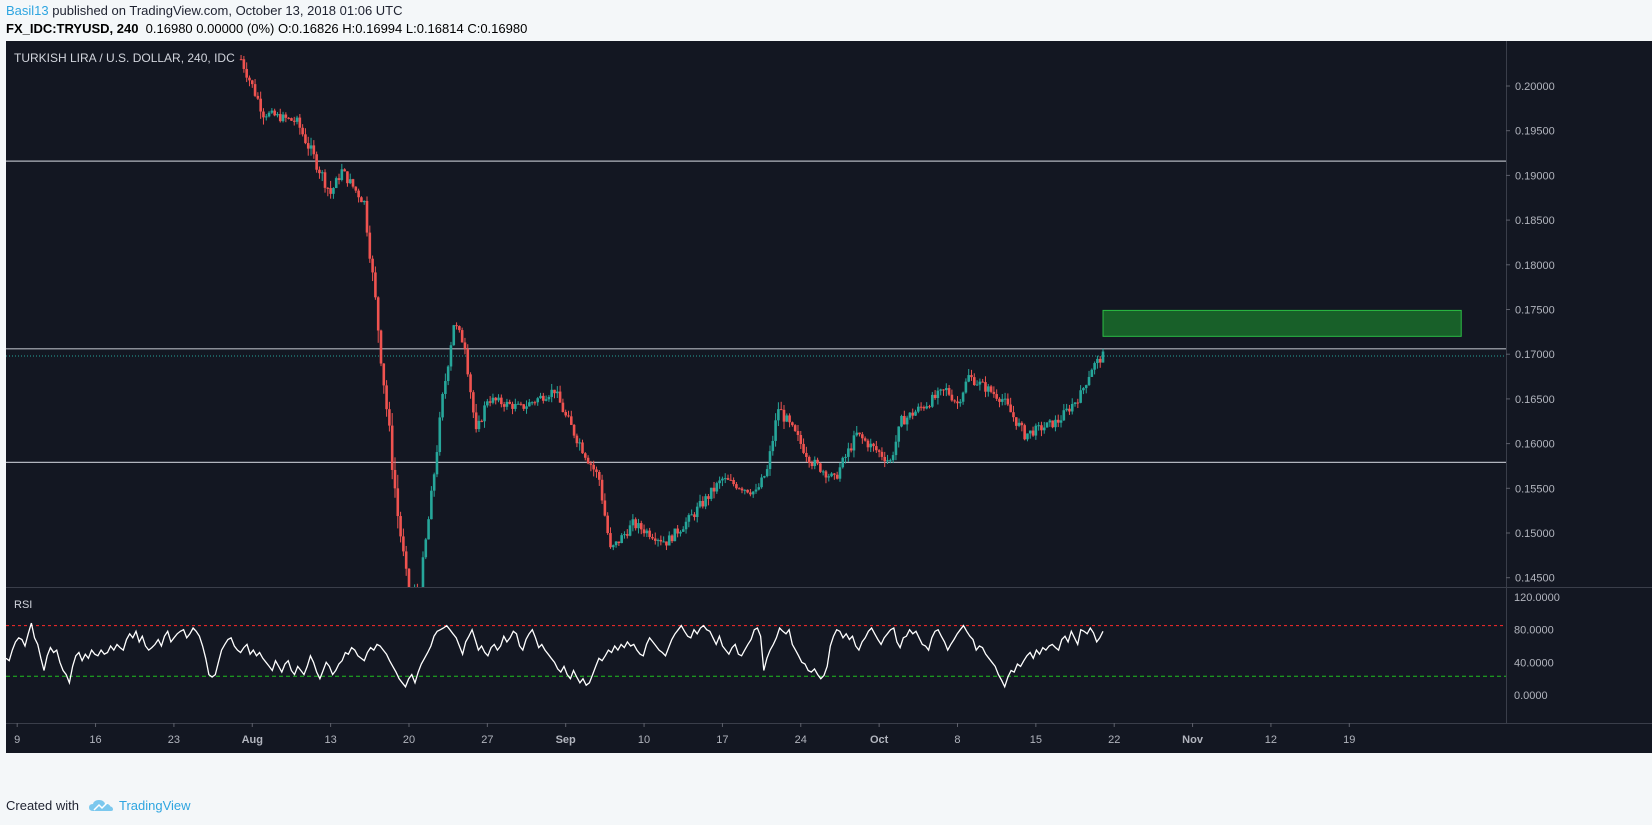 Image resolution: width=1652 pixels, height=825 pixels. What do you see at coordinates (27, 10) in the screenshot?
I see `publisher-link: Basil13` at bounding box center [27, 10].